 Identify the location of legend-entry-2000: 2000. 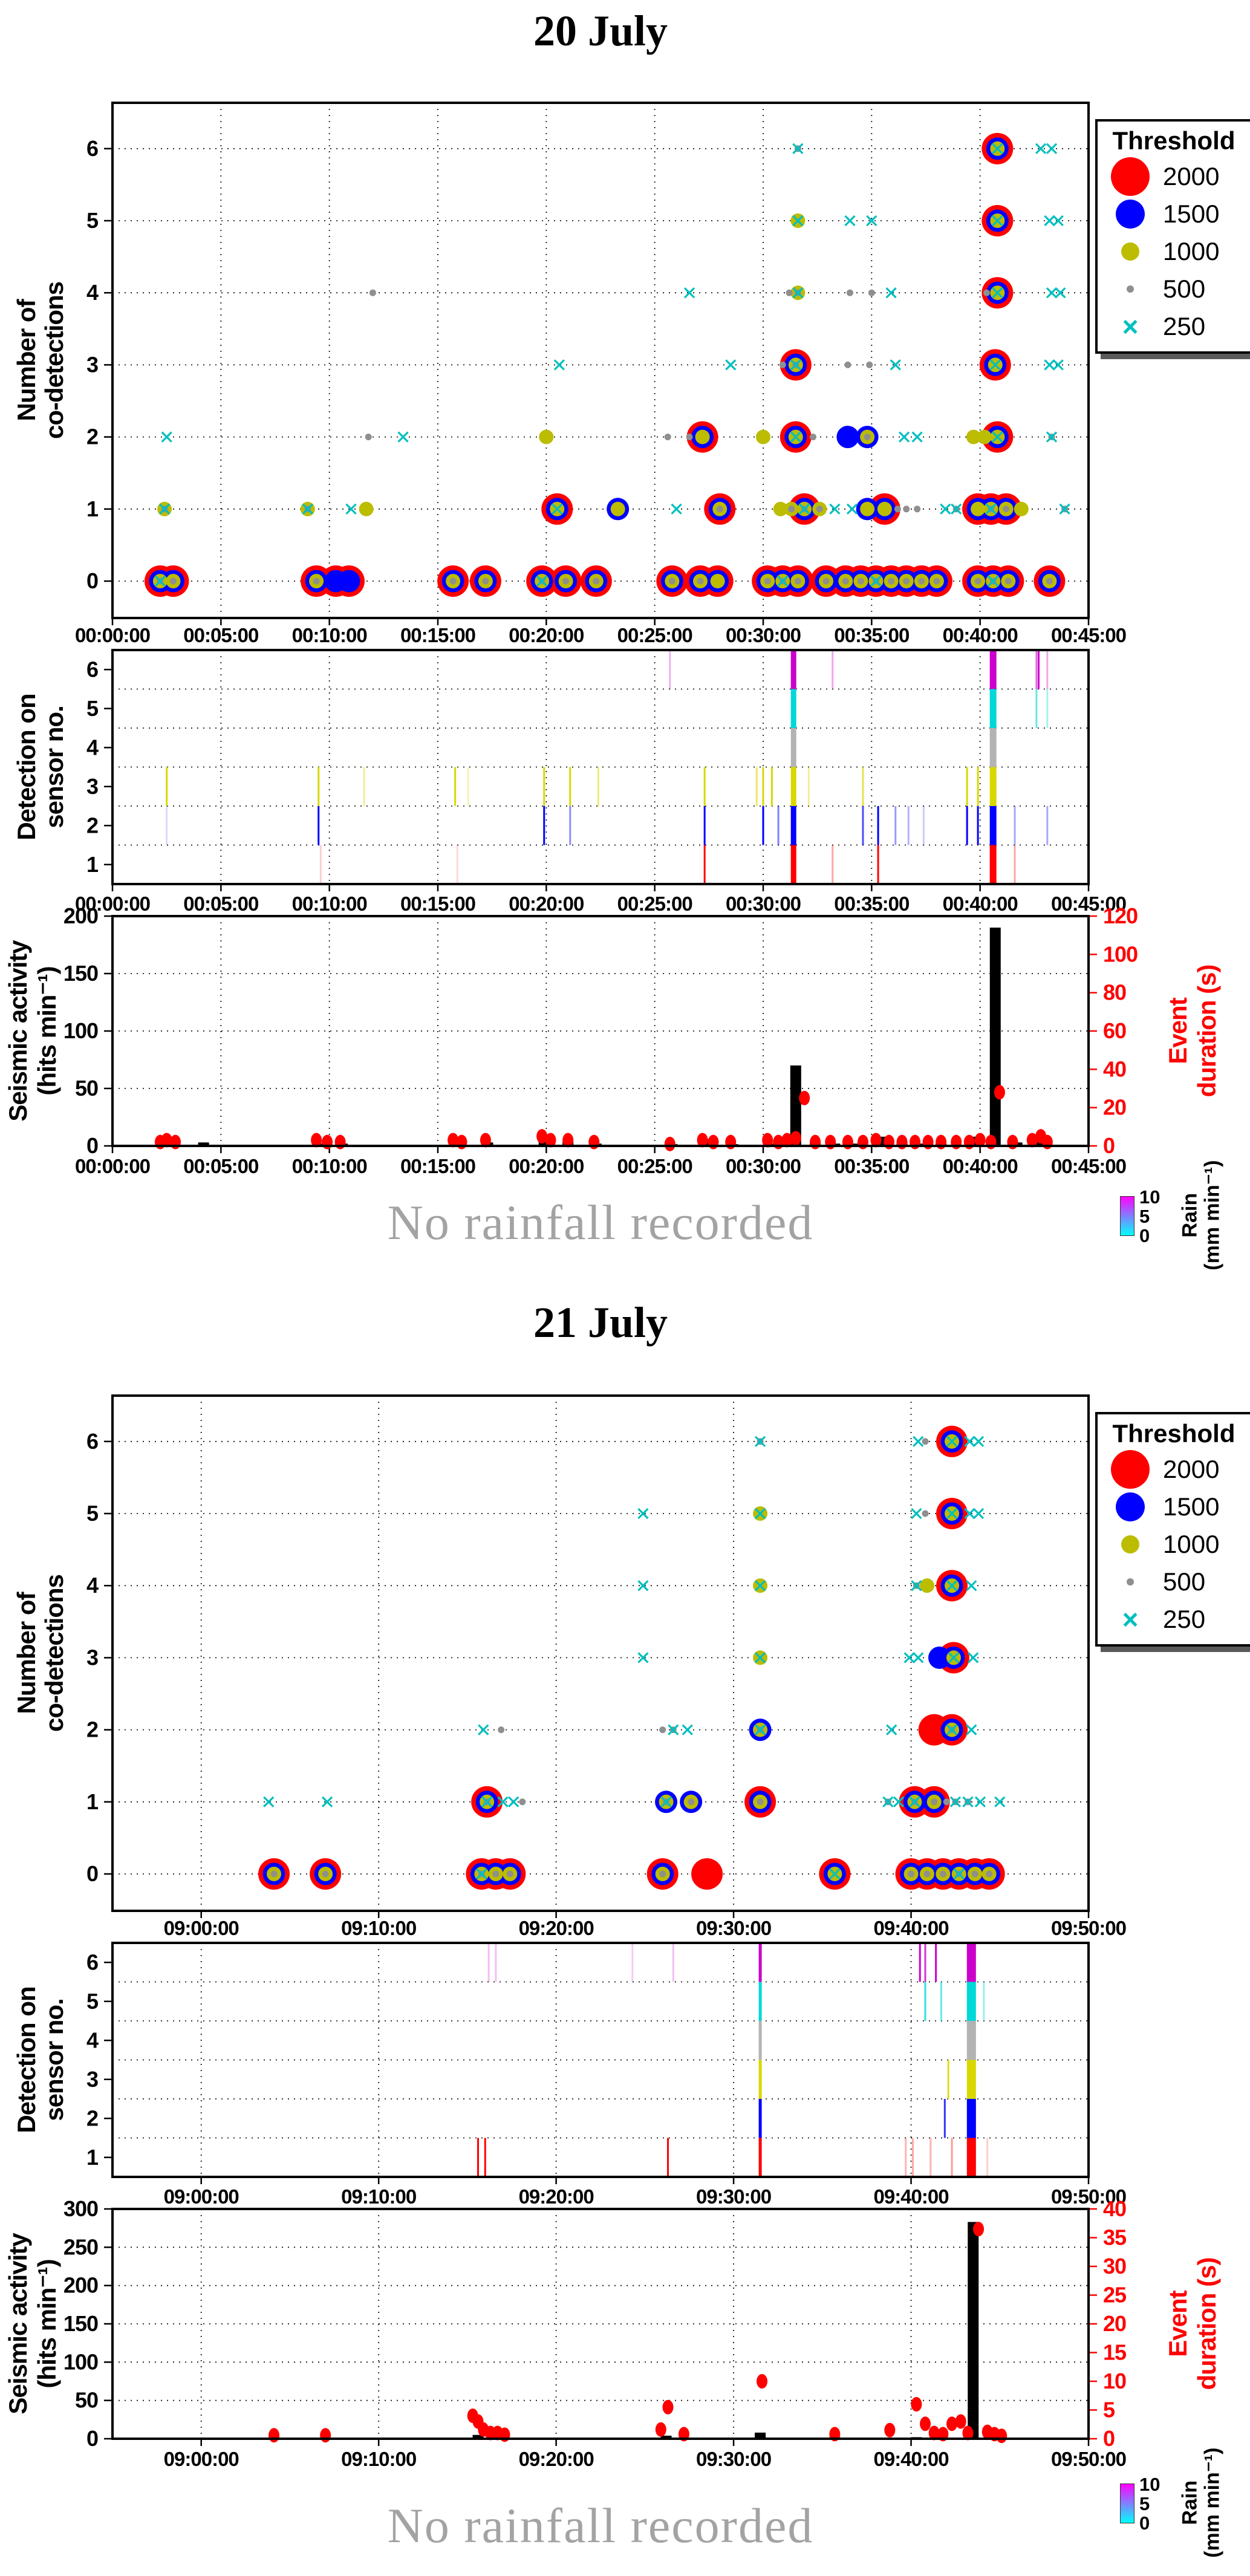
(1174, 1470).